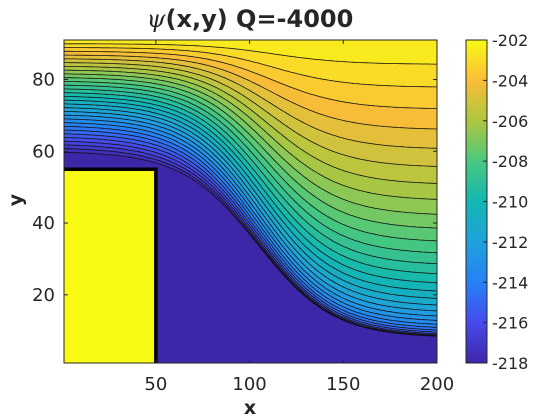 The width and height of the screenshot is (560, 420). I want to click on colorbar-ticks: -202 -204 -206 -208 -210 -212 -214 -216 -218, so click(505, 202).